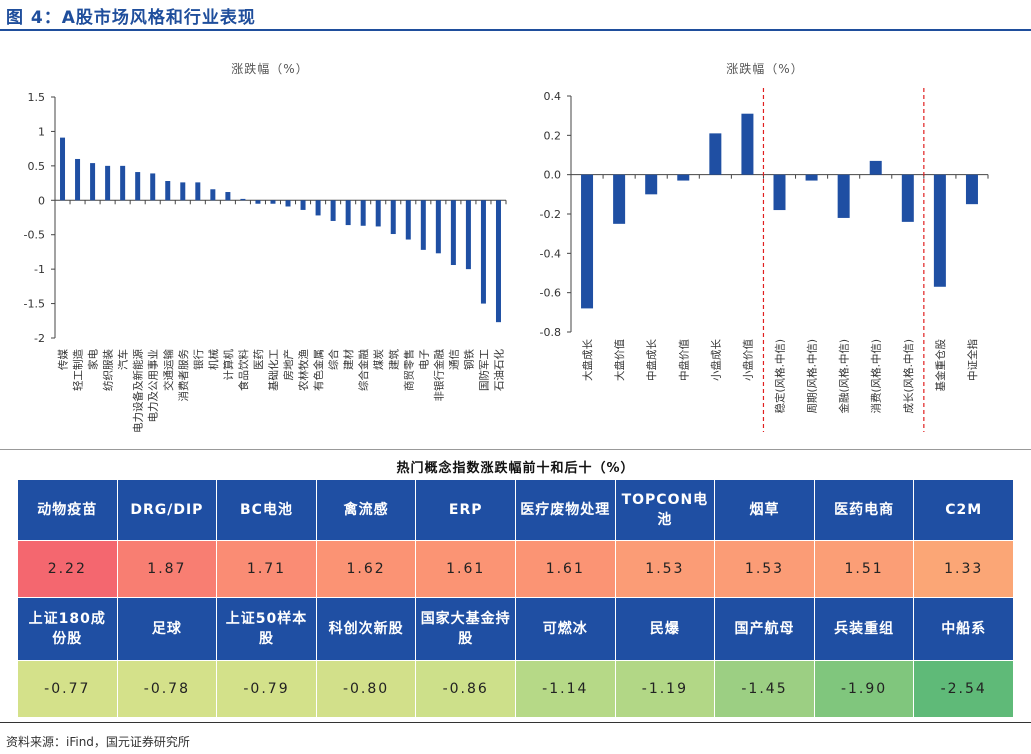 This screenshot has height=754, width=1031. What do you see at coordinates (41, 200) in the screenshot?
I see `y-tick-label: 0` at bounding box center [41, 200].